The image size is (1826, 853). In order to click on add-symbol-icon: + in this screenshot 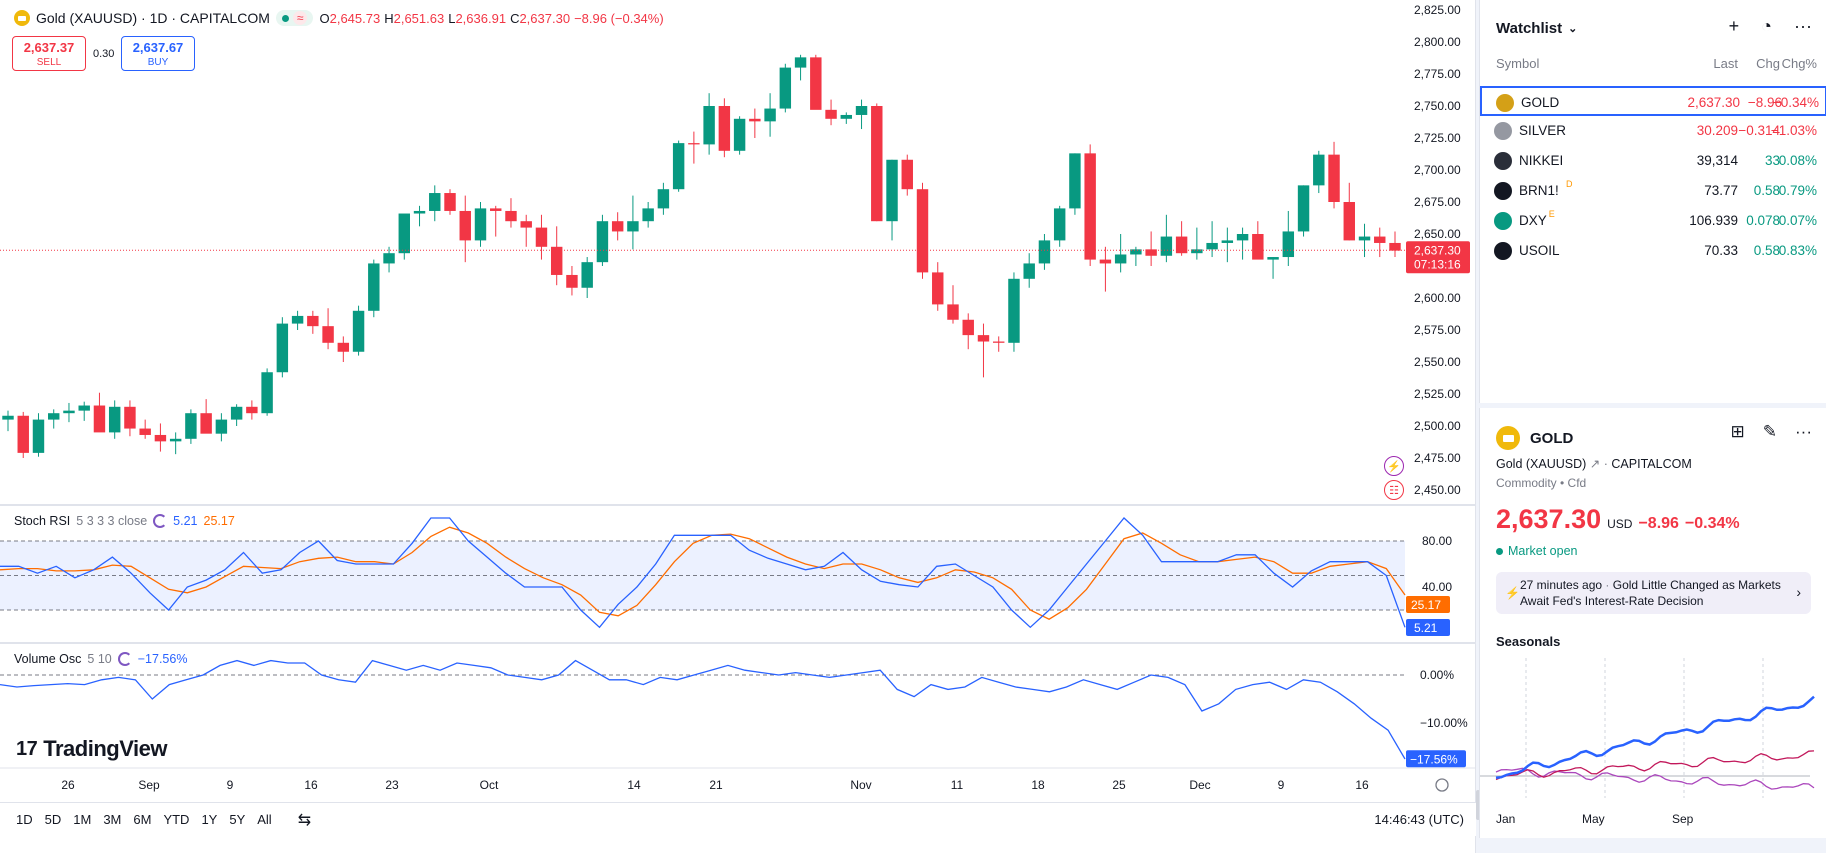, I will do `click(1734, 26)`.